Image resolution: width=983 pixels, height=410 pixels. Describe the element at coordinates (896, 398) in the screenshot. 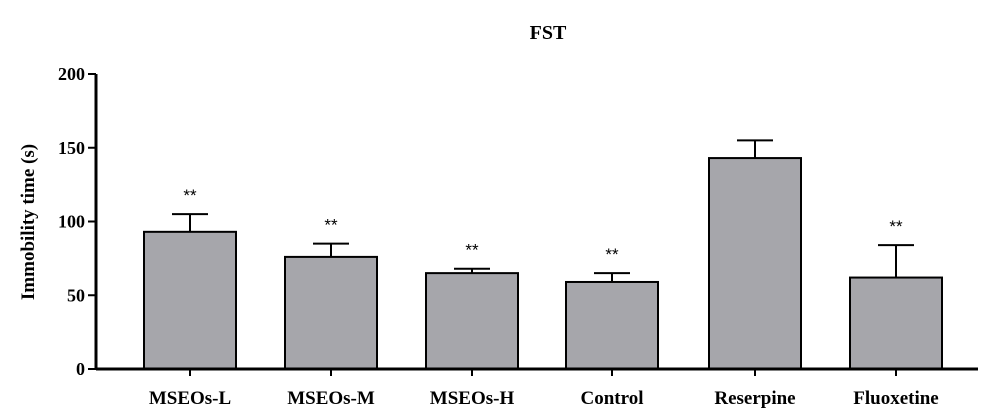

I see `x-tick-label: Fluoxetine` at that location.